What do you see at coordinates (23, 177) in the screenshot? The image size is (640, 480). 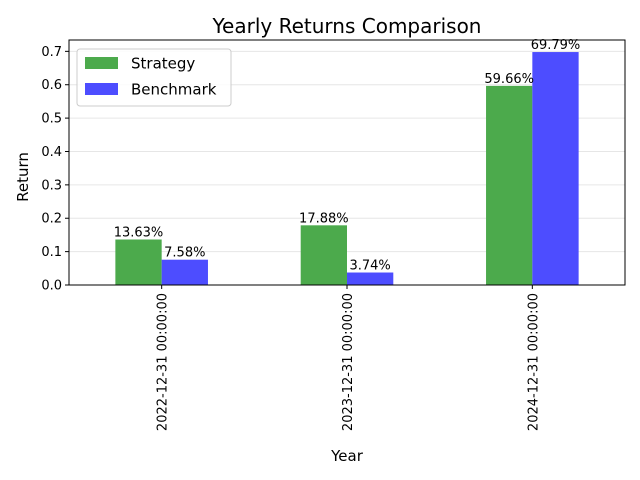 I see `y-axis-title: Return` at bounding box center [23, 177].